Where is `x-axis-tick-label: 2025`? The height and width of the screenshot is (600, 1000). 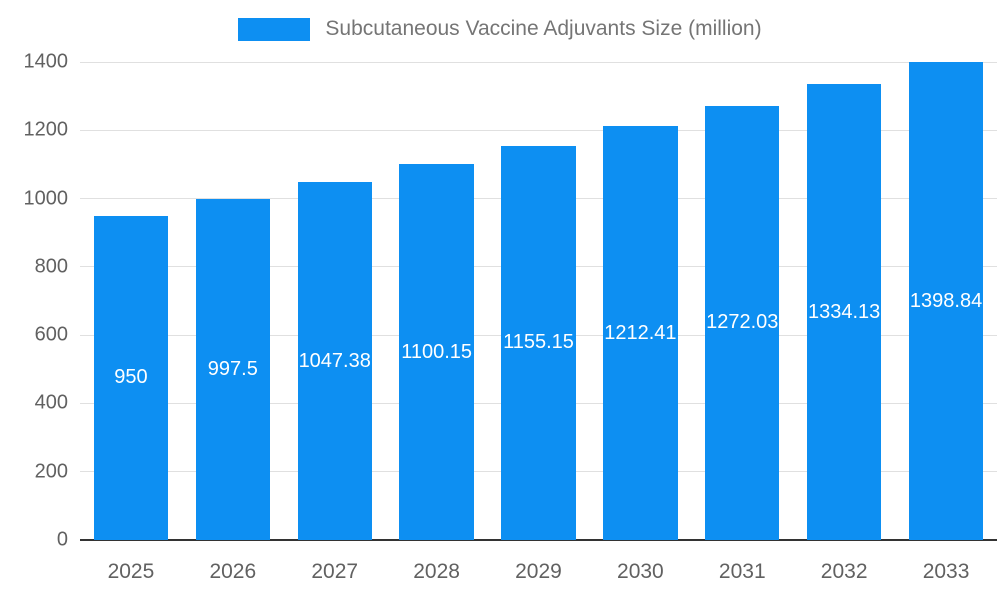 x-axis-tick-label: 2025 is located at coordinates (131, 571).